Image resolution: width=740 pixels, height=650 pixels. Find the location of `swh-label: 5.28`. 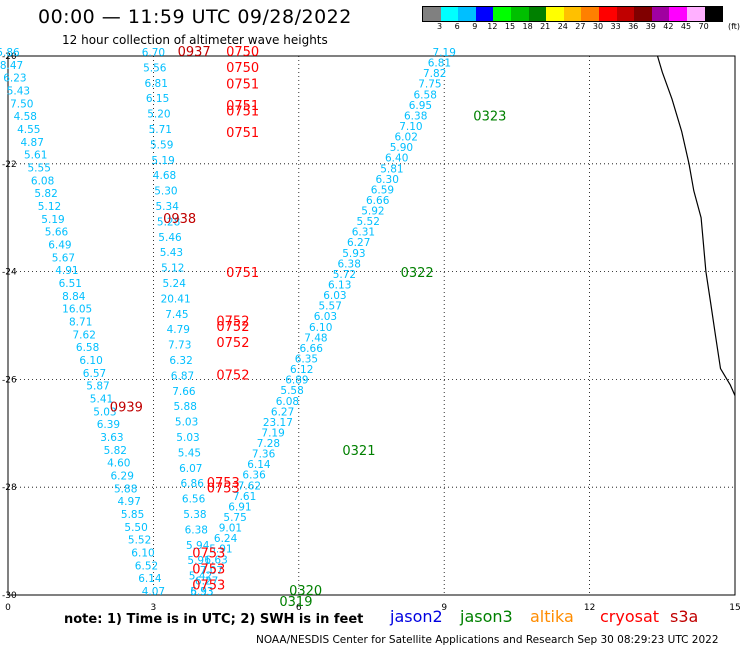

swh-label: 5.28 is located at coordinates (168, 222).